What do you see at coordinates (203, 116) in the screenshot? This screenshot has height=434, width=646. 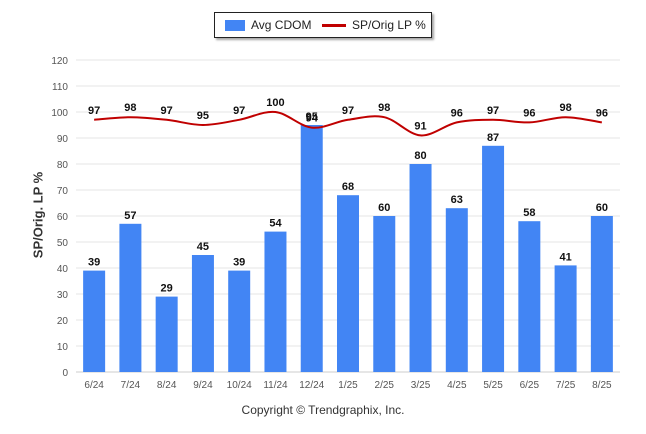 I see `line-value-label: 95` at bounding box center [203, 116].